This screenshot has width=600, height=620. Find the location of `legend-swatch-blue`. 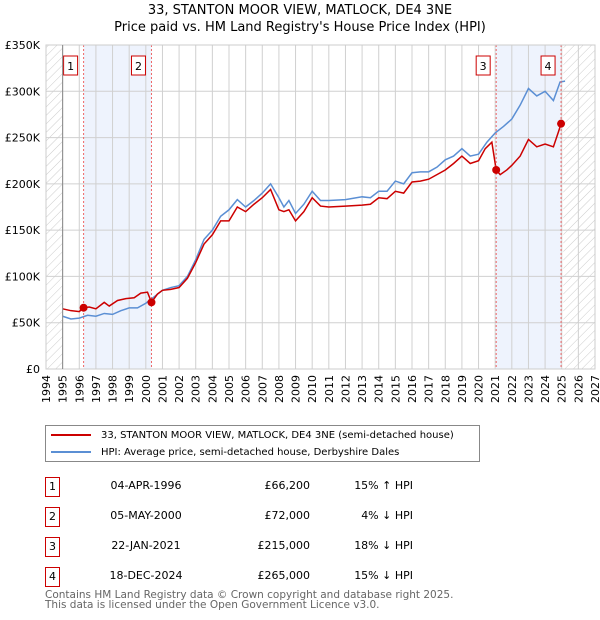

legend-swatch-blue is located at coordinates (71, 452).